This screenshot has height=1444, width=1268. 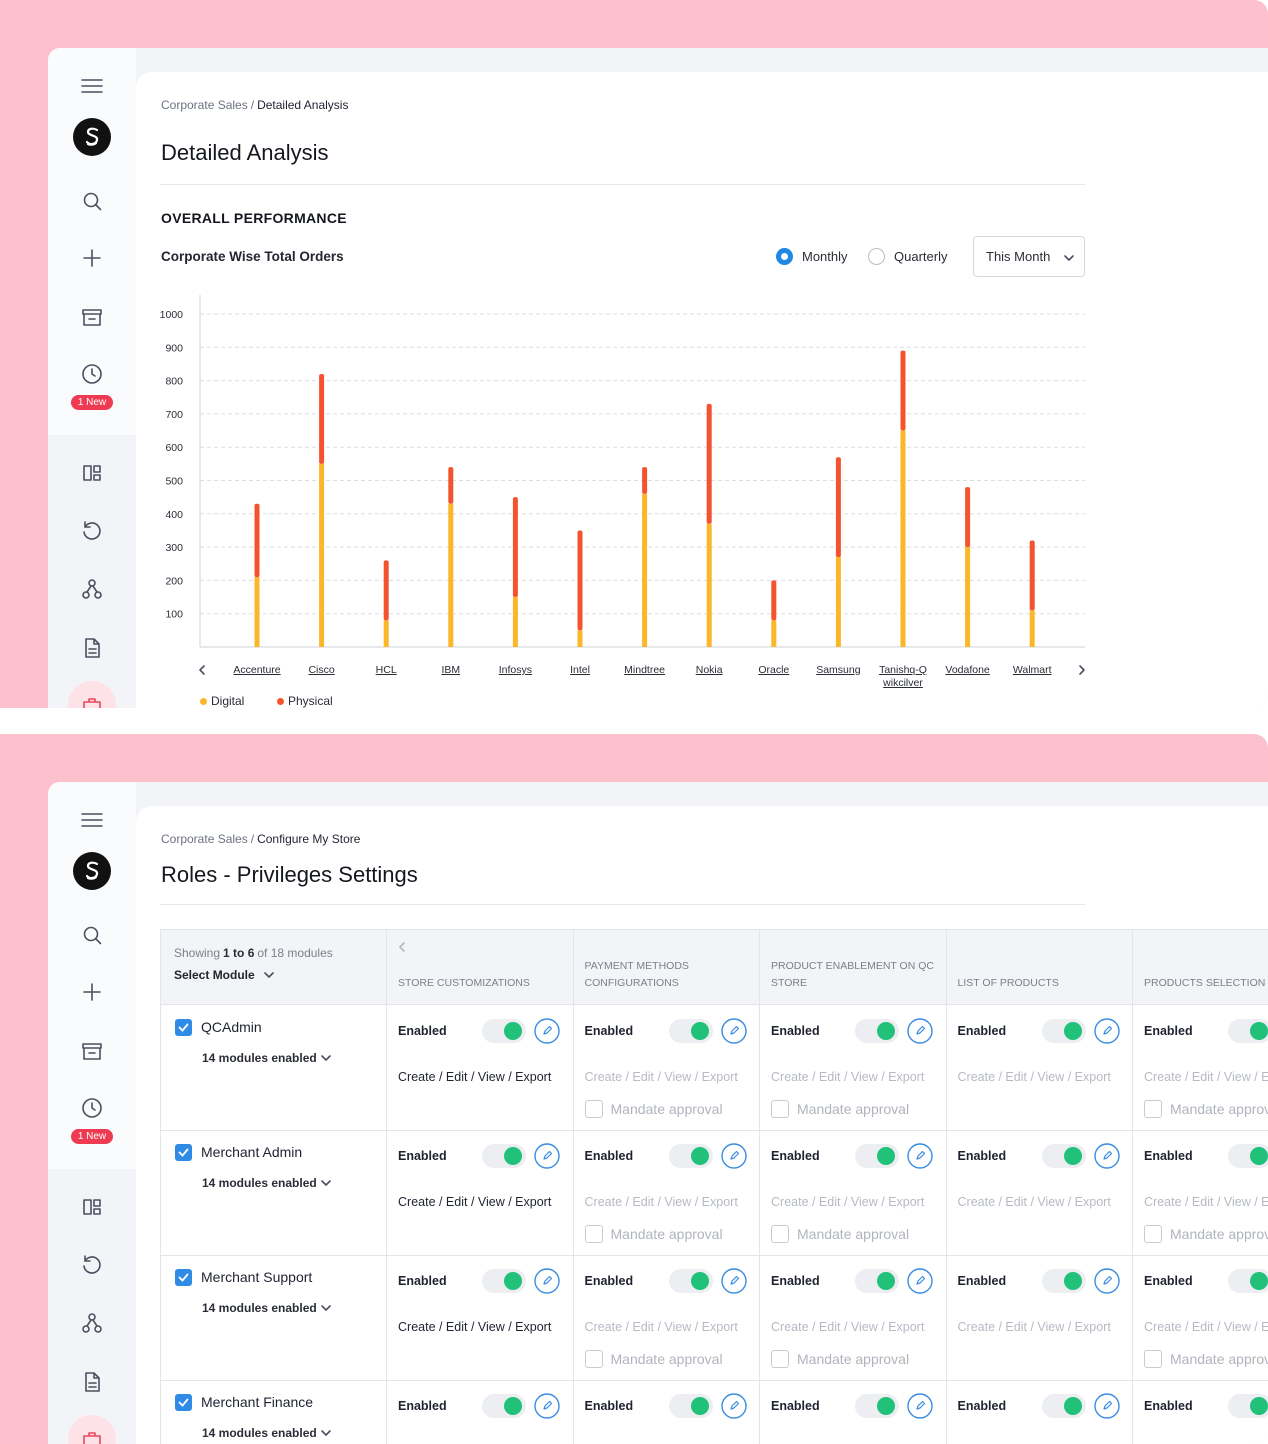 I want to click on status-label: Enabled, so click(x=609, y=1031).